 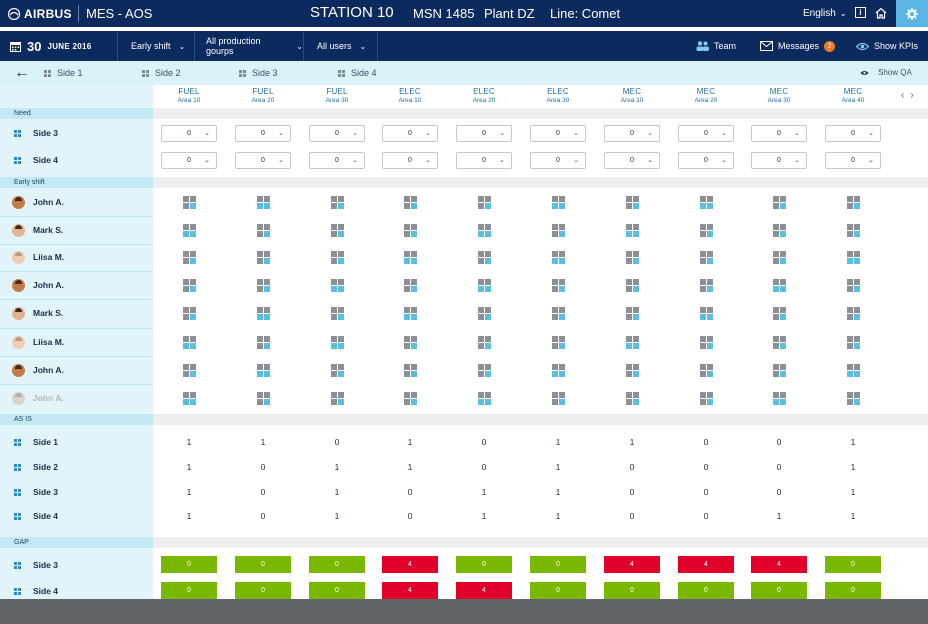 I want to click on messages-button: Messages 2, so click(x=798, y=46).